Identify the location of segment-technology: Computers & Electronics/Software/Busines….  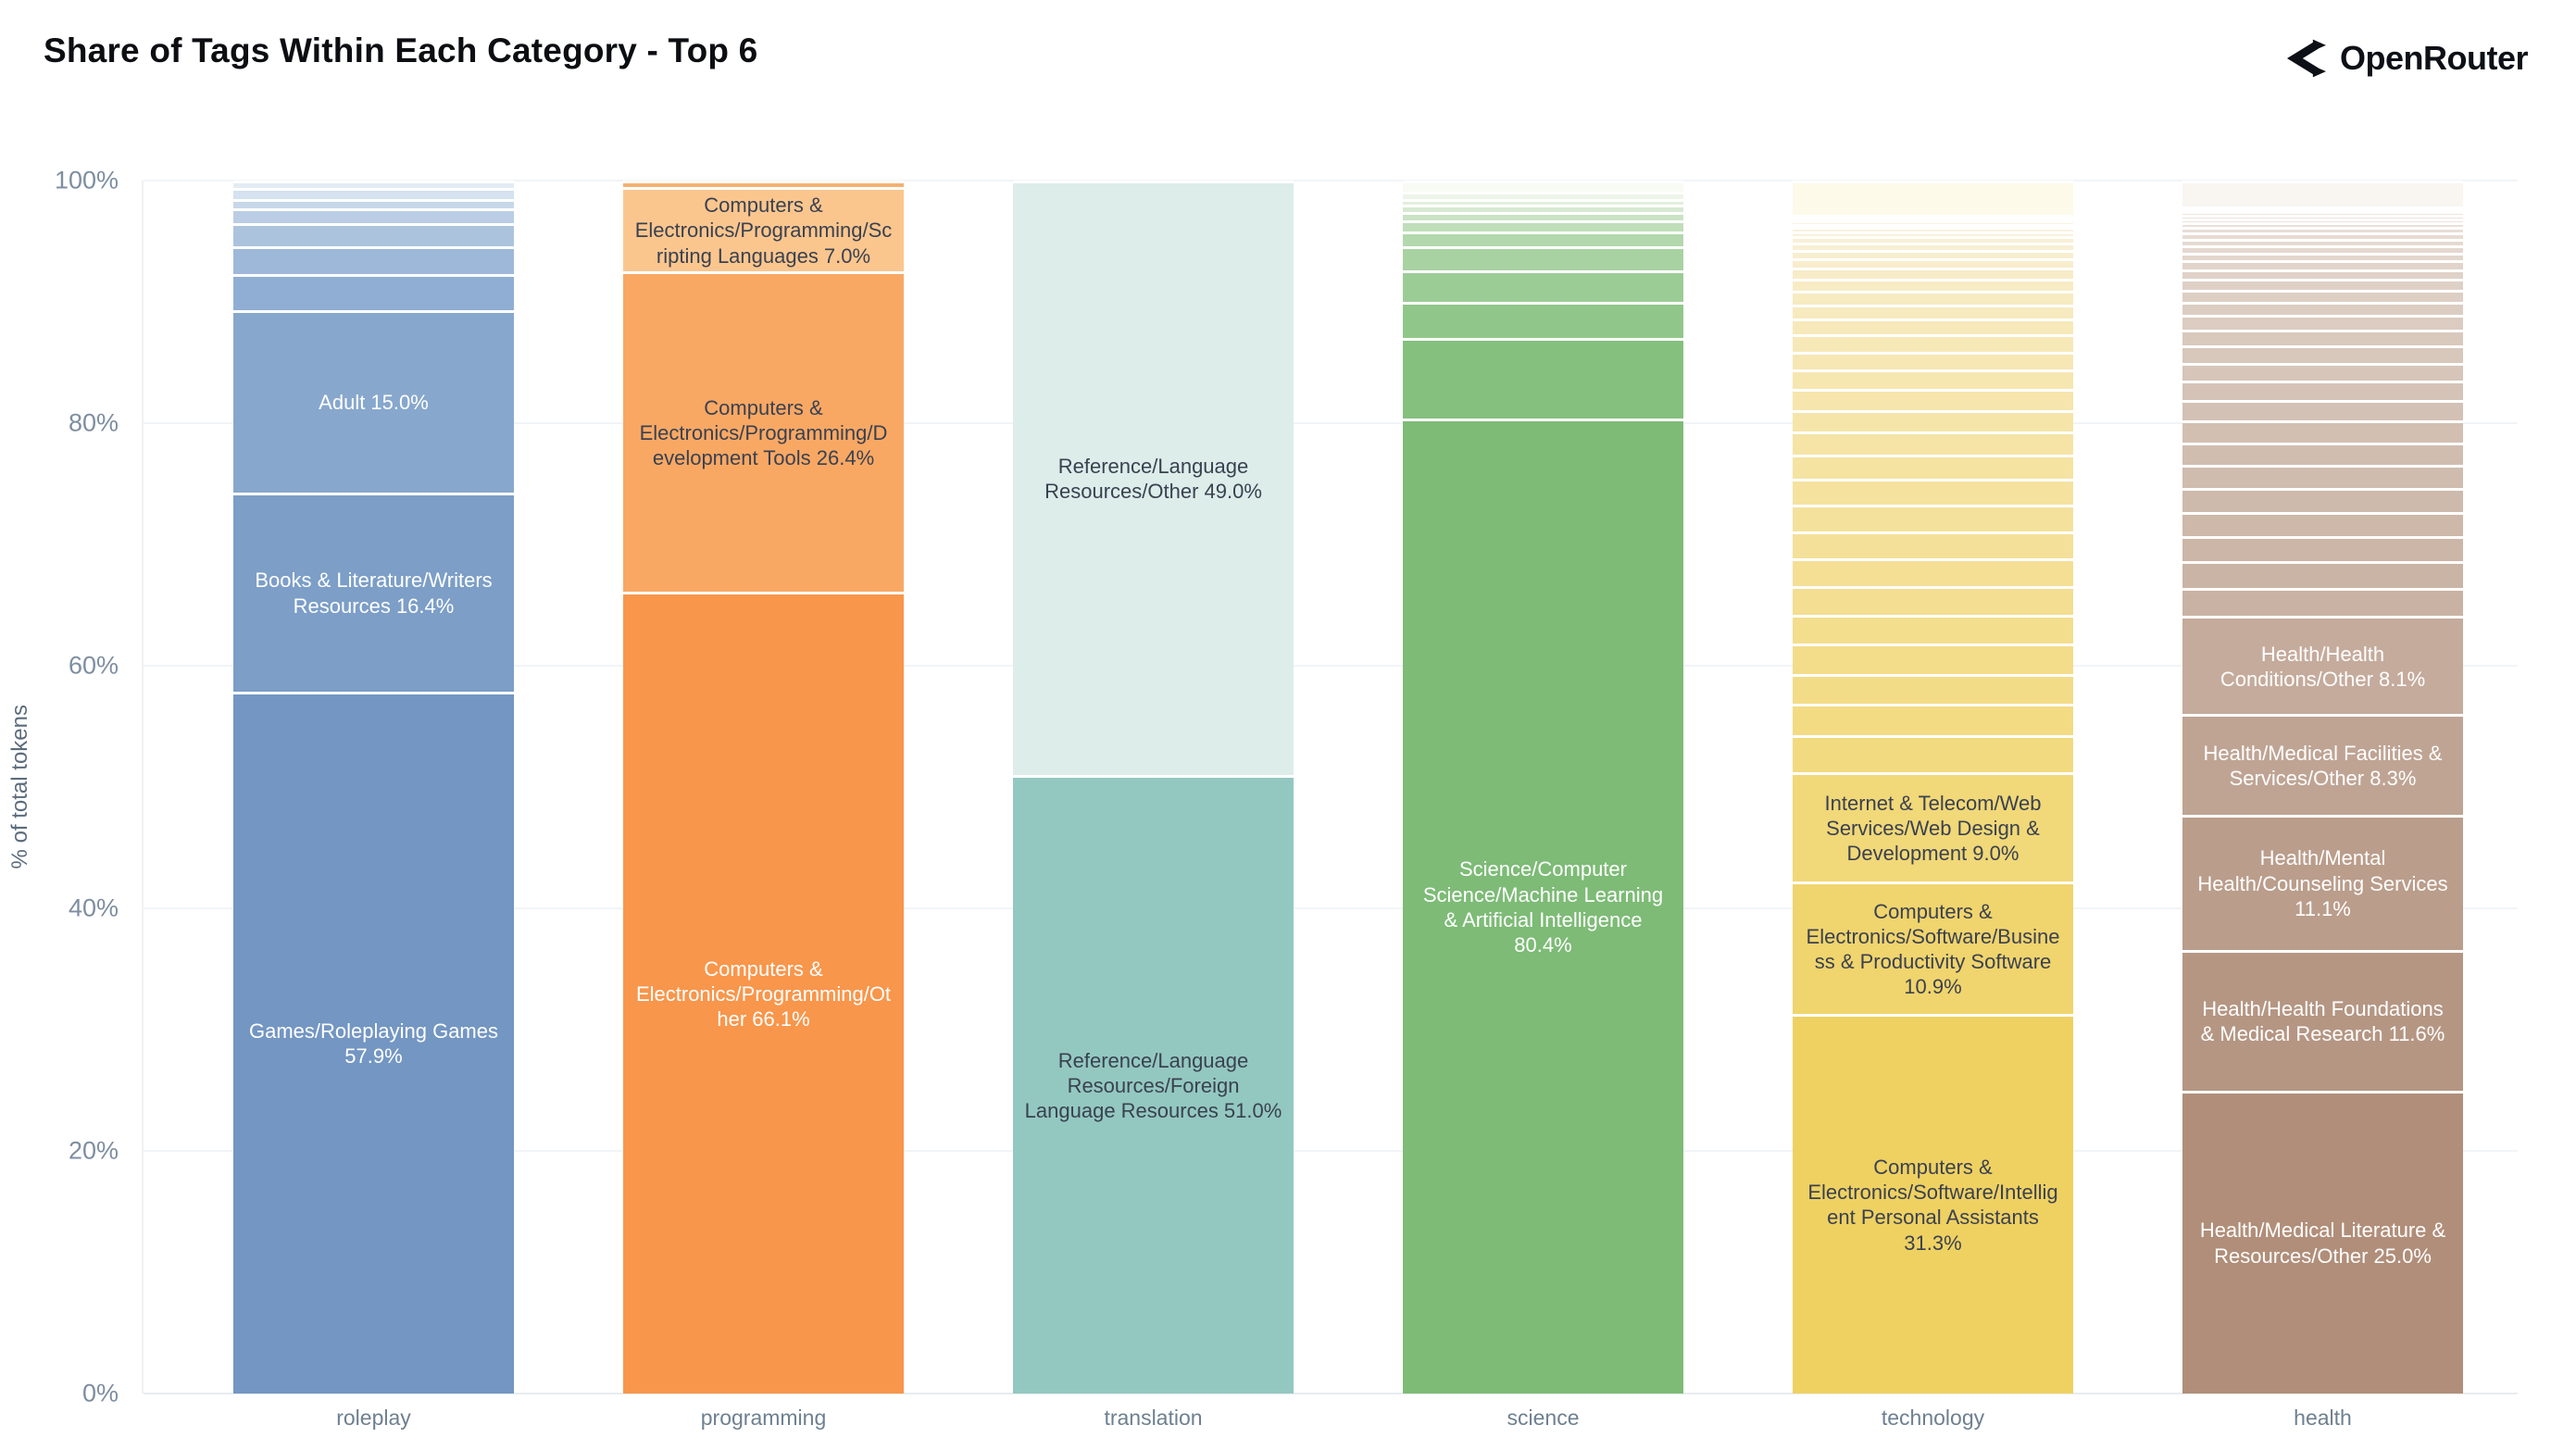
(1933, 948).